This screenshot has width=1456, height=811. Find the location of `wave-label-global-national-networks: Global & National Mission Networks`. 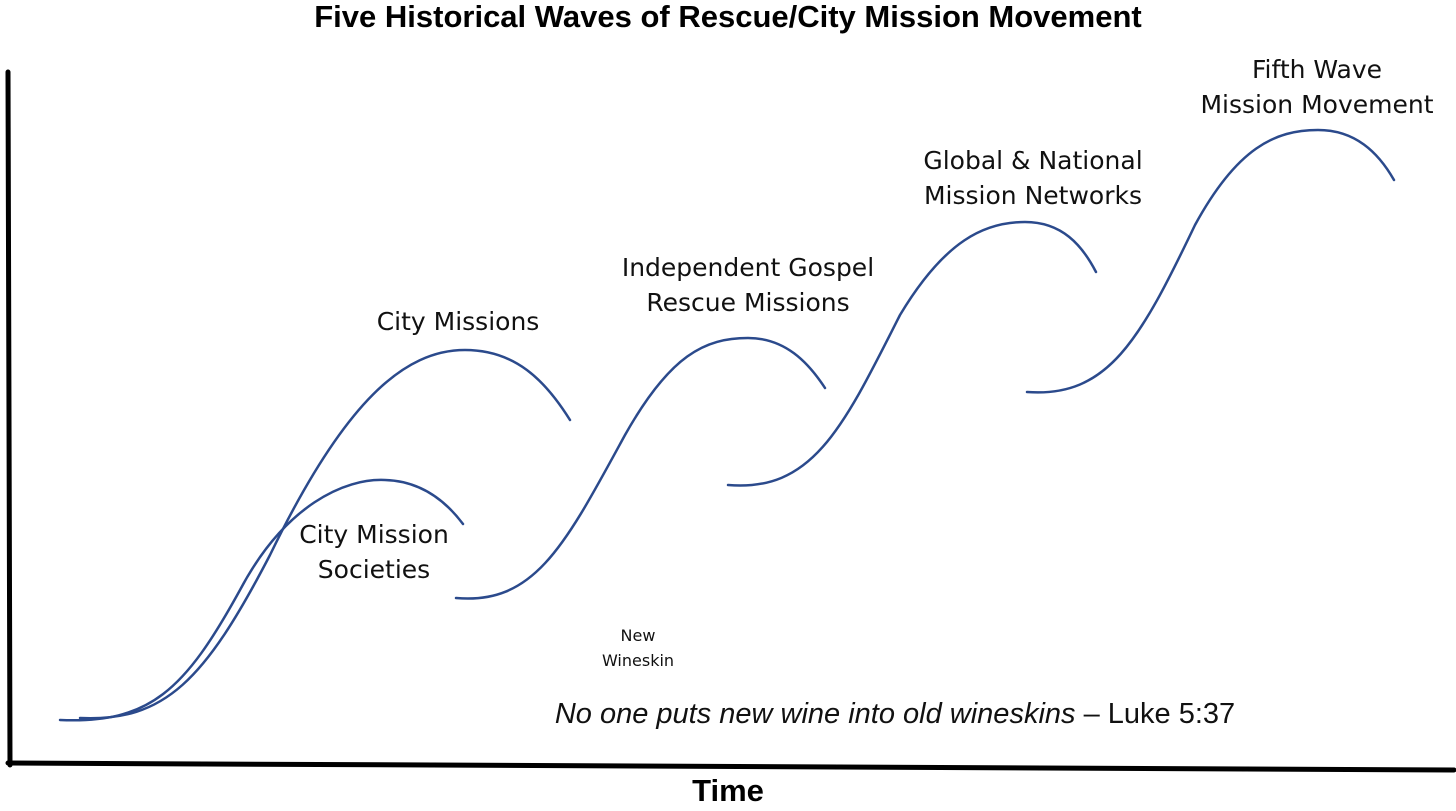

wave-label-global-national-networks: Global & National Mission Networks is located at coordinates (1033, 178).